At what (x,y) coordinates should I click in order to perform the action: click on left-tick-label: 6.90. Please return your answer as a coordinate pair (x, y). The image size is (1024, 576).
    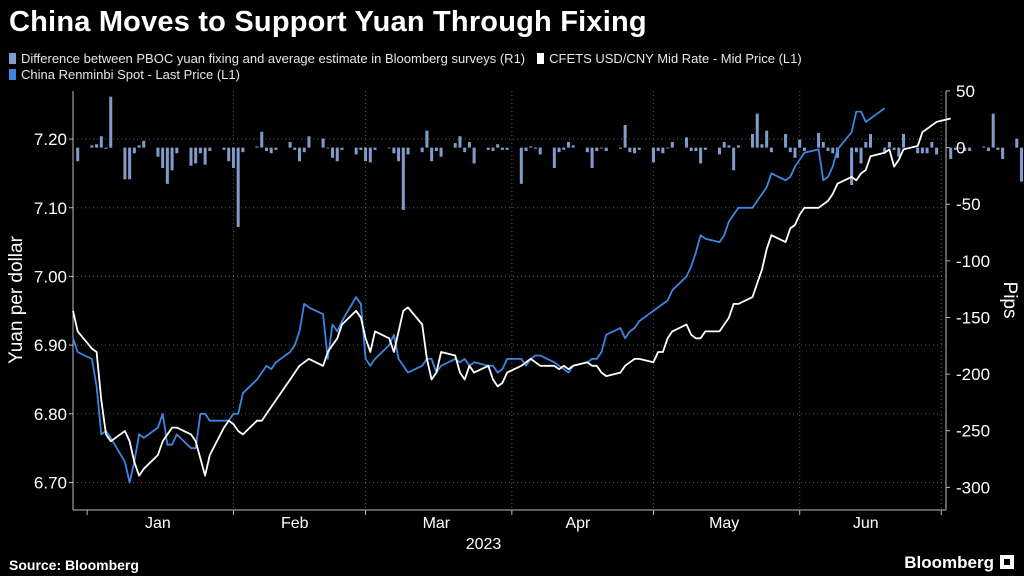
    Looking at the image, I should click on (50, 345).